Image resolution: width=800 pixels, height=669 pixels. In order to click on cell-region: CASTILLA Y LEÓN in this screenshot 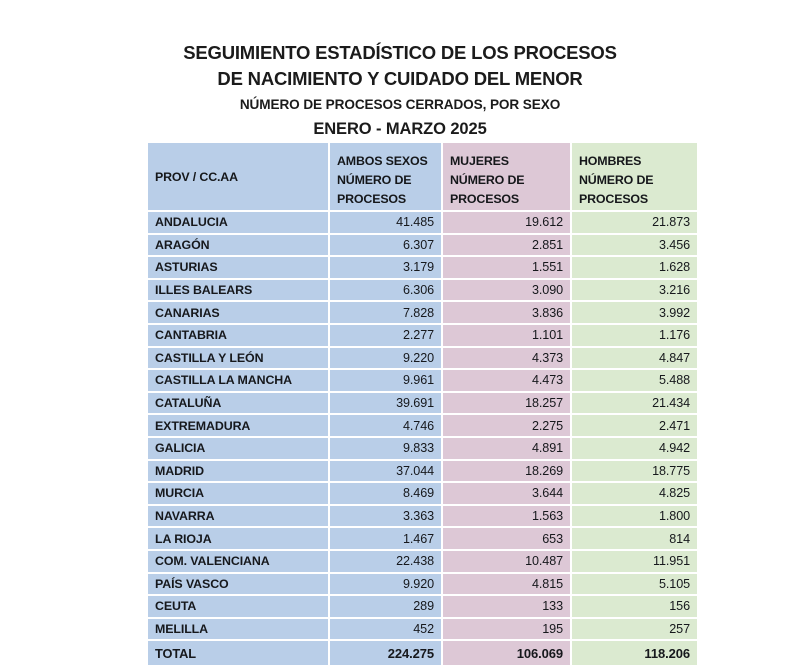, I will do `click(239, 359)`.